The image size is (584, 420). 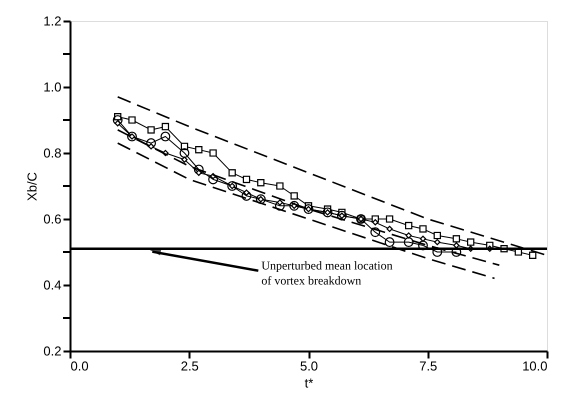 What do you see at coordinates (309, 366) in the screenshot?
I see `x-tick-label: 5.0` at bounding box center [309, 366].